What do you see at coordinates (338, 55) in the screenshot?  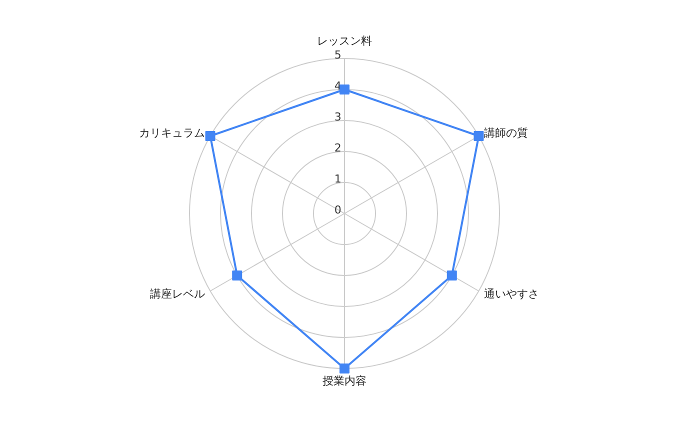 I see `y-tick-label: 5` at bounding box center [338, 55].